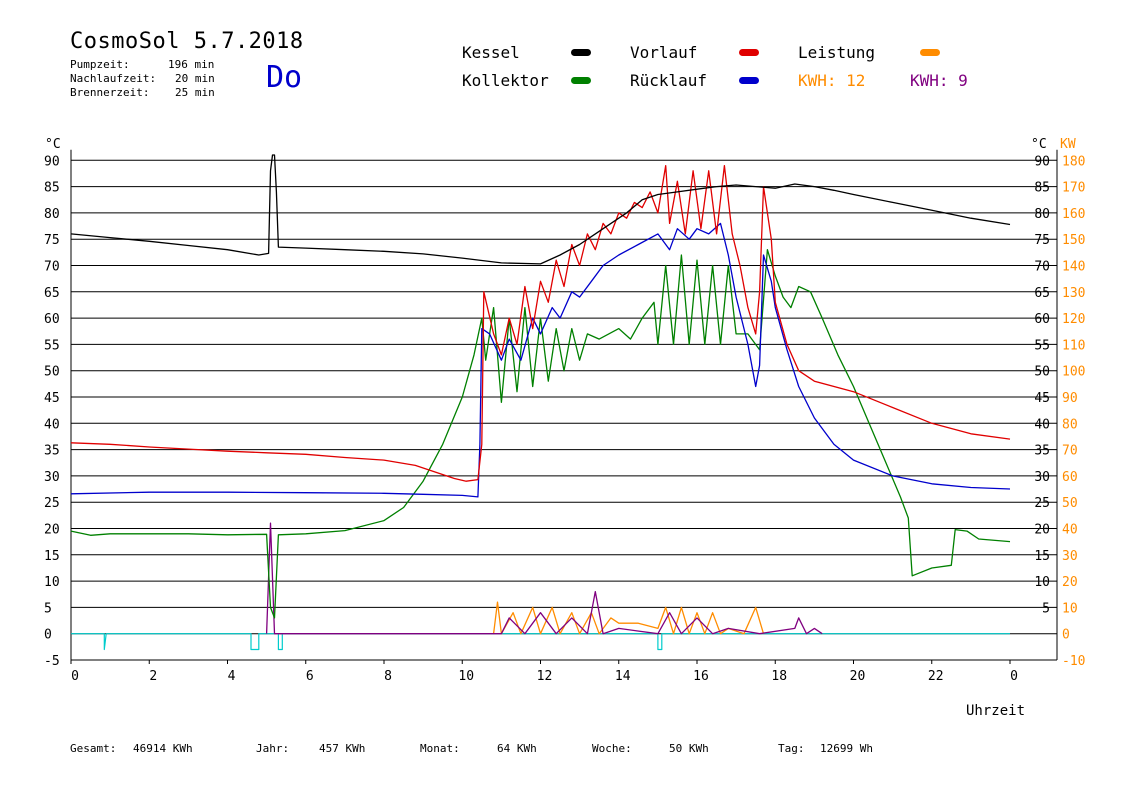 This screenshot has width=1148, height=812. I want to click on y-tick-left: 50, so click(52, 372).